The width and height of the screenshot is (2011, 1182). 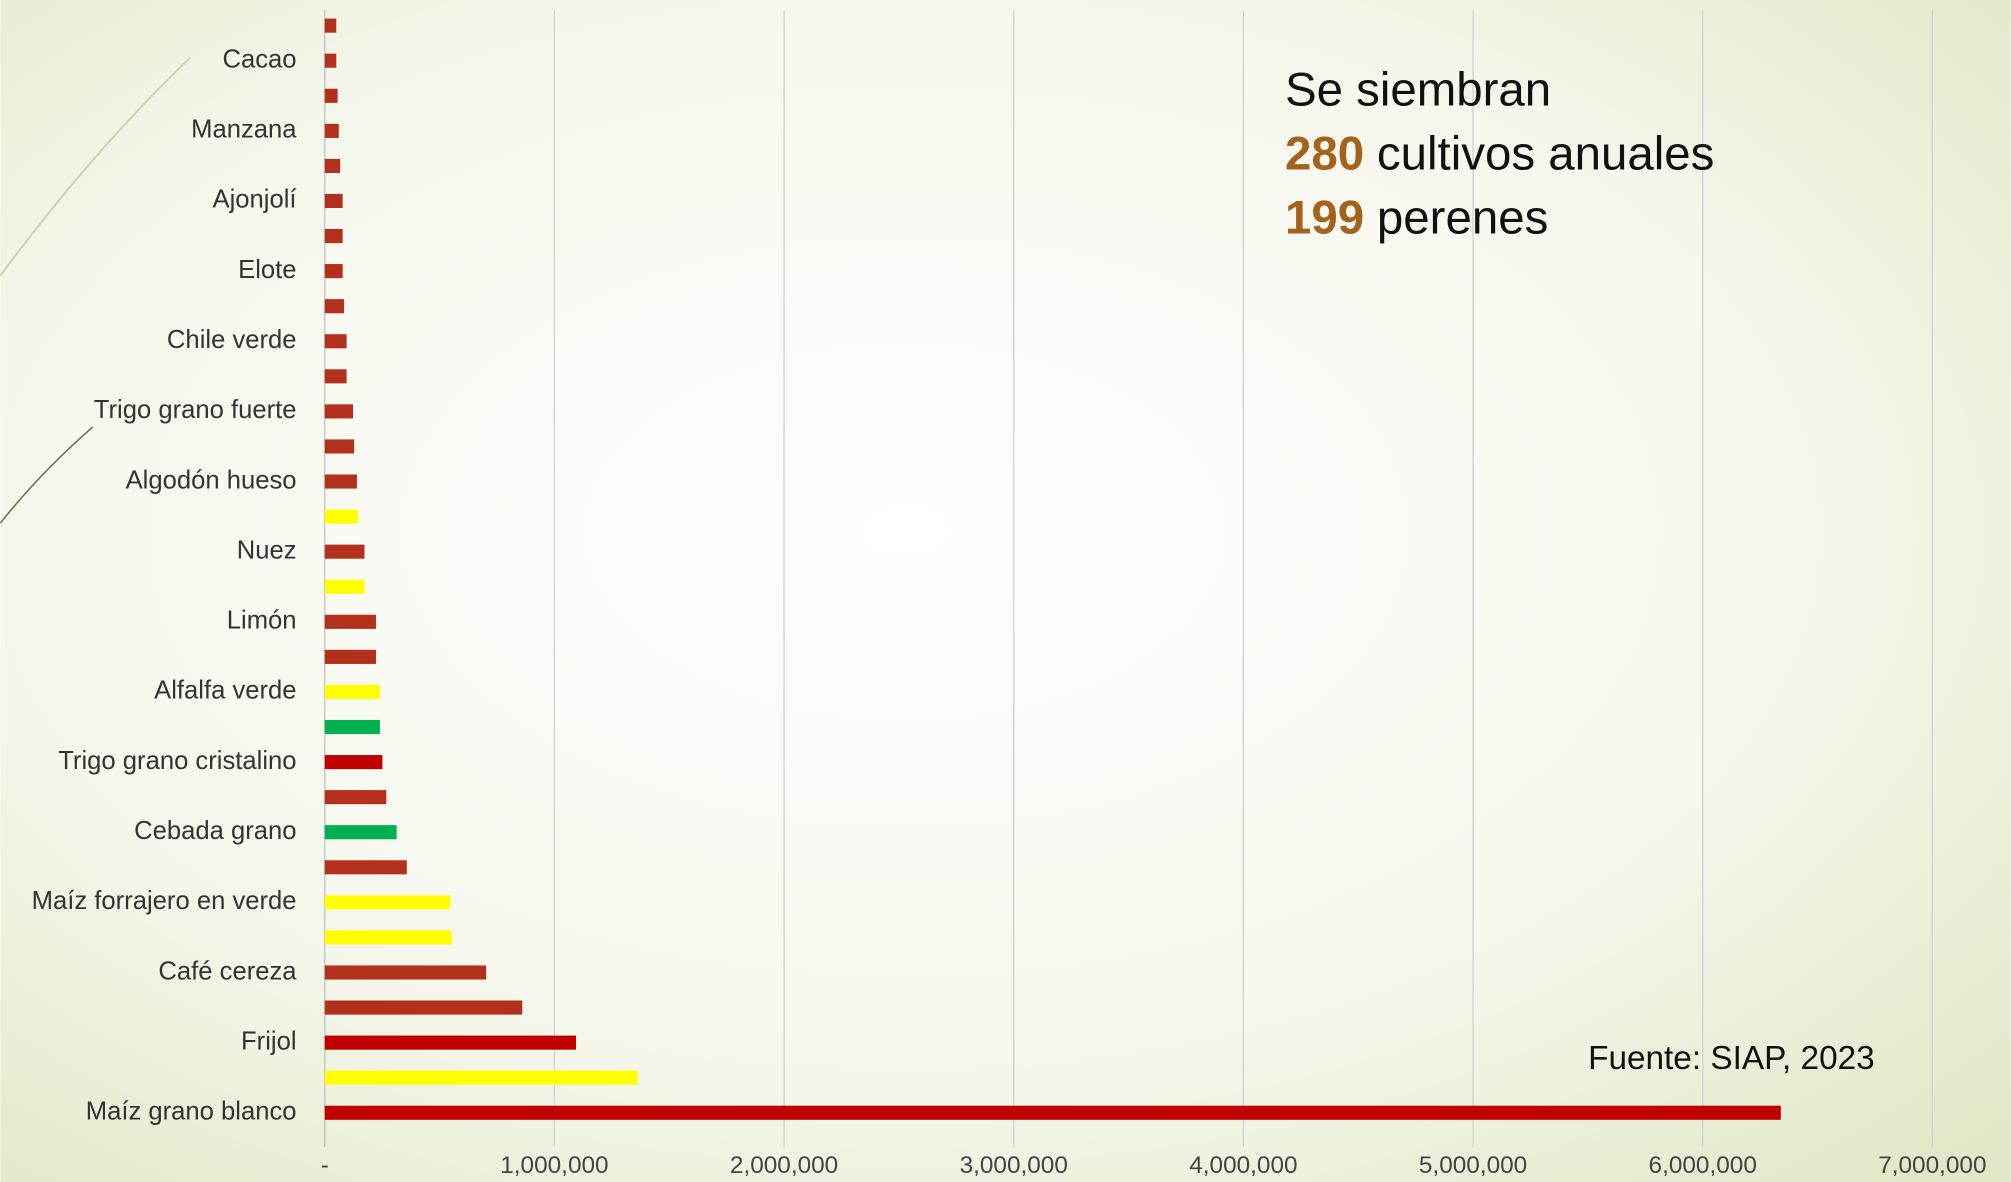 What do you see at coordinates (164, 901) in the screenshot?
I see `y-tick-label: Maíz forrajero en verde` at bounding box center [164, 901].